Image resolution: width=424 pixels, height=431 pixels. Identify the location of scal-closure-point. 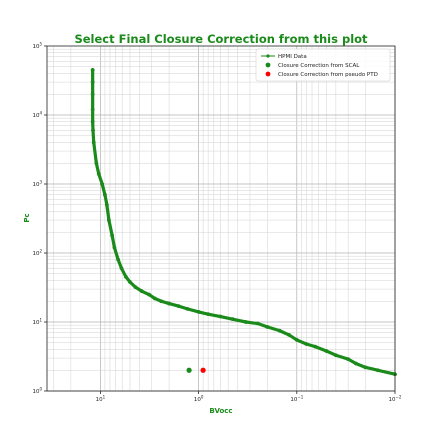
(189, 370).